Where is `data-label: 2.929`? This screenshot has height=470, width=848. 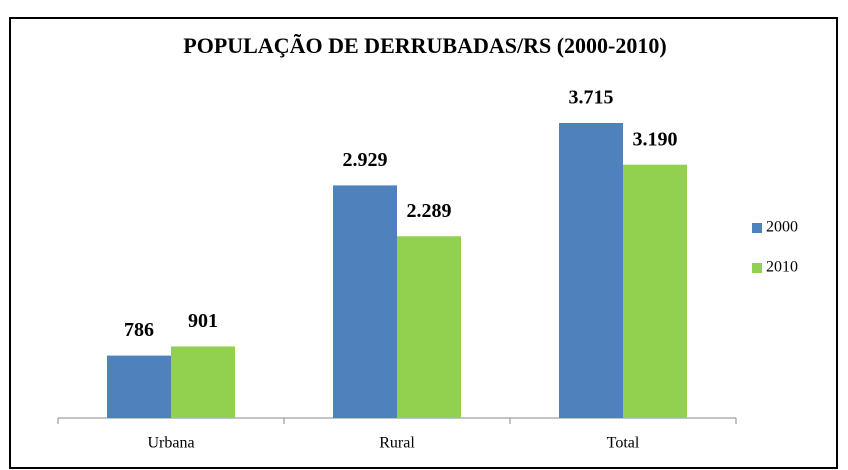
data-label: 2.929 is located at coordinates (365, 160).